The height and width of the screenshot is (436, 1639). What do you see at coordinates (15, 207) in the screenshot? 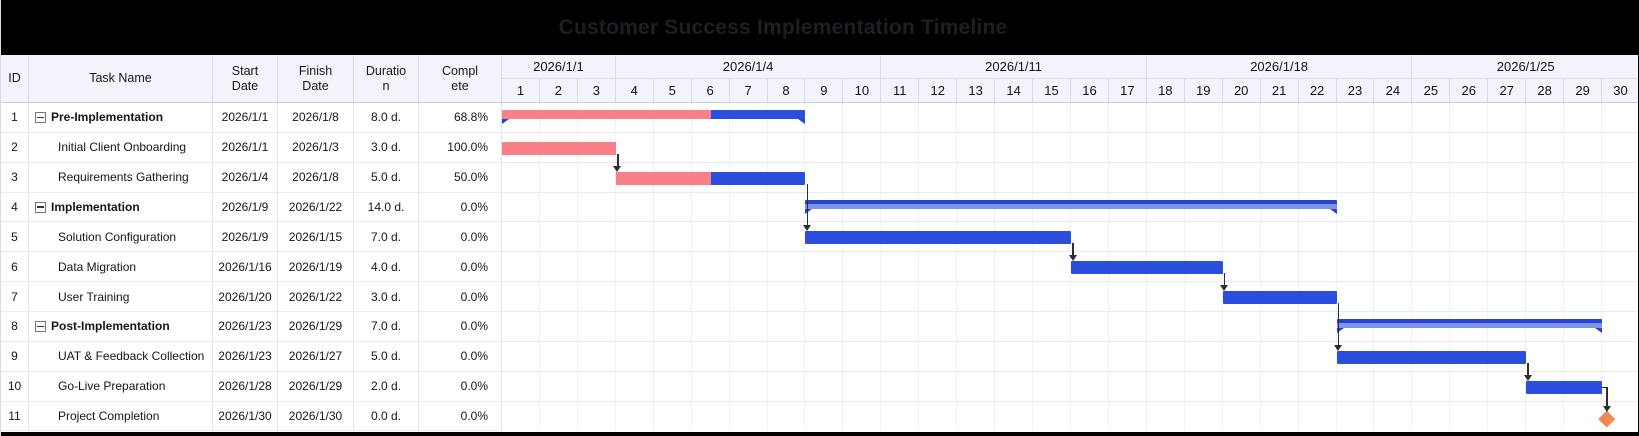
I see `task-id-cell: 4` at bounding box center [15, 207].